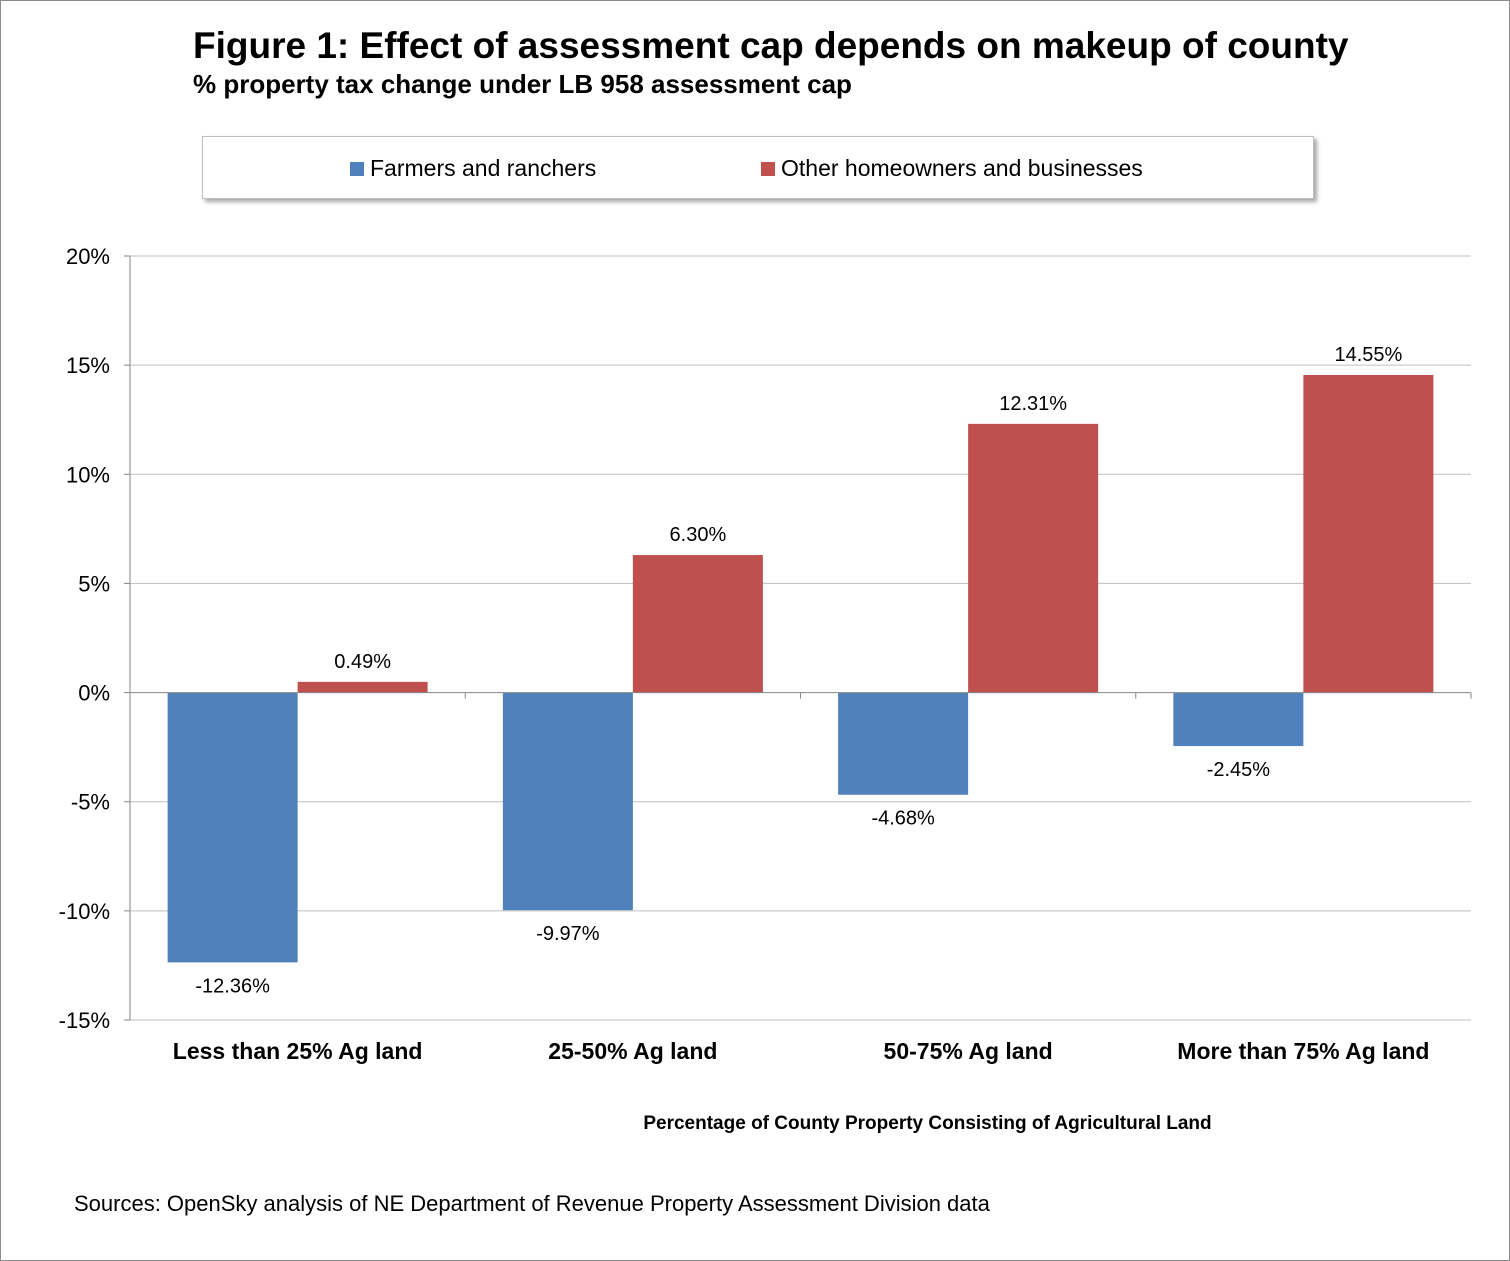 Image resolution: width=1510 pixels, height=1261 pixels. Describe the element at coordinates (698, 535) in the screenshot. I see `data-label: 6.30%` at that location.